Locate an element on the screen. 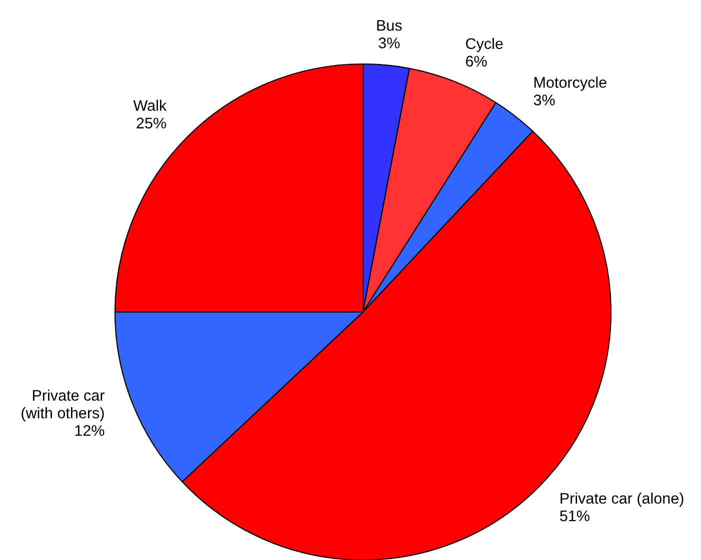 The height and width of the screenshot is (560, 701). data-label: 12% is located at coordinates (89, 430).